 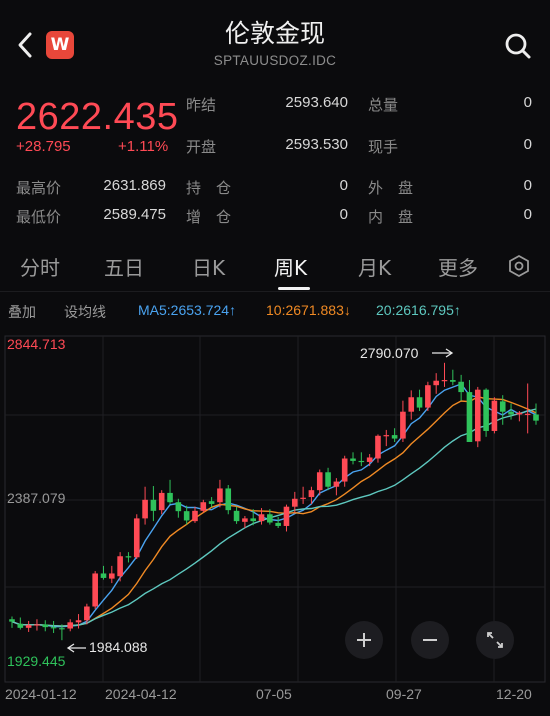 I want to click on x-label-1: 2024-01-12, so click(x=41, y=694).